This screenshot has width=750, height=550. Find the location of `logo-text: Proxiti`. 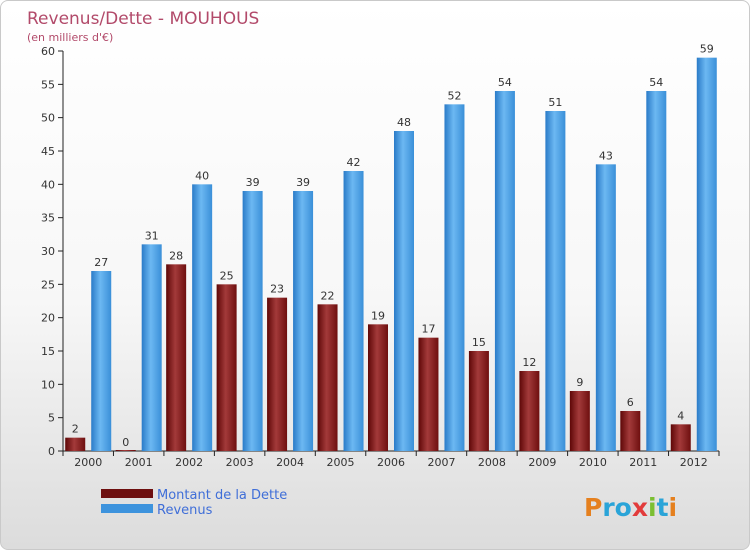

logo-text: Proxiti is located at coordinates (630, 507).